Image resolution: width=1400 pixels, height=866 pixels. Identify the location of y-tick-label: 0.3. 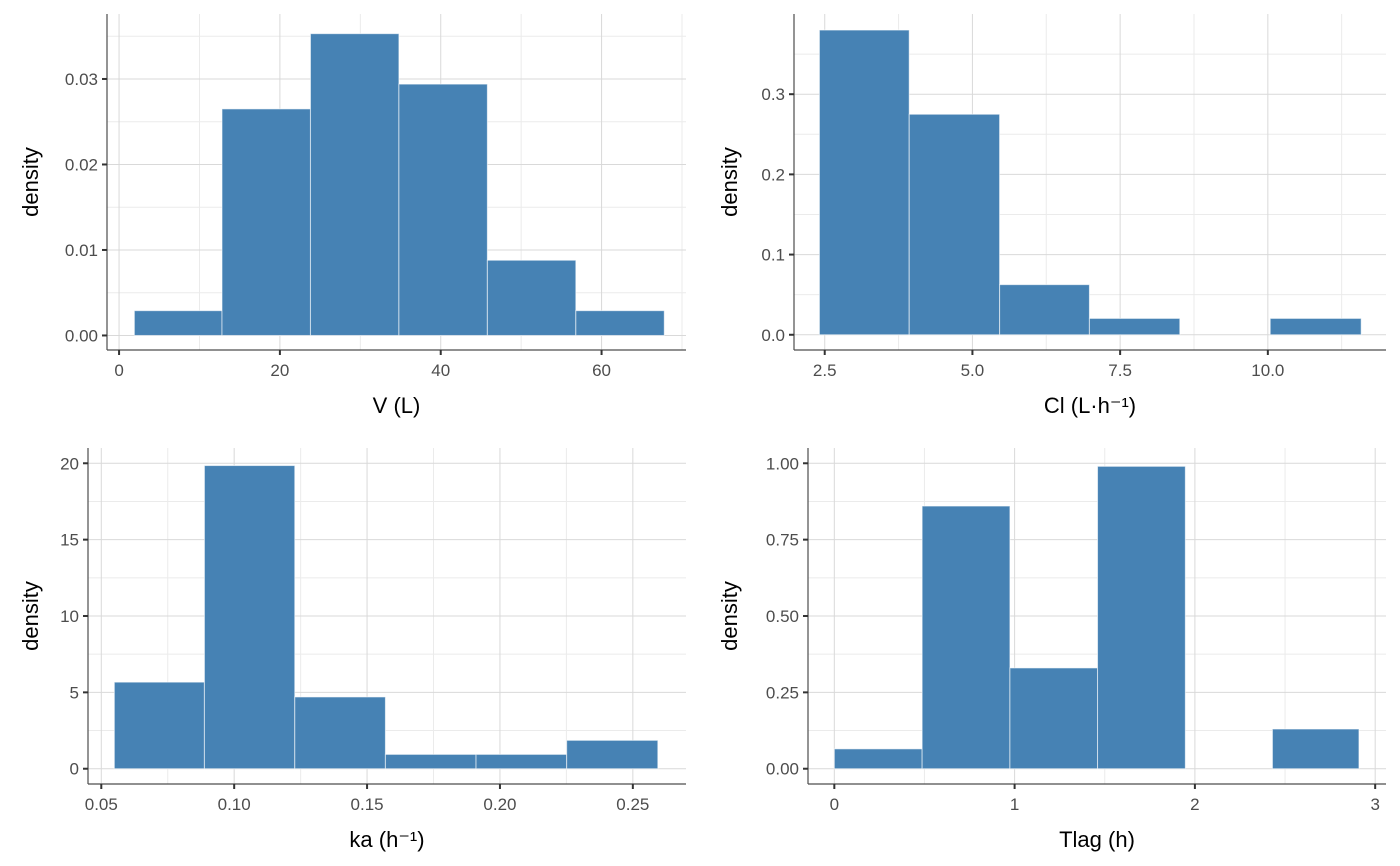
(773, 94).